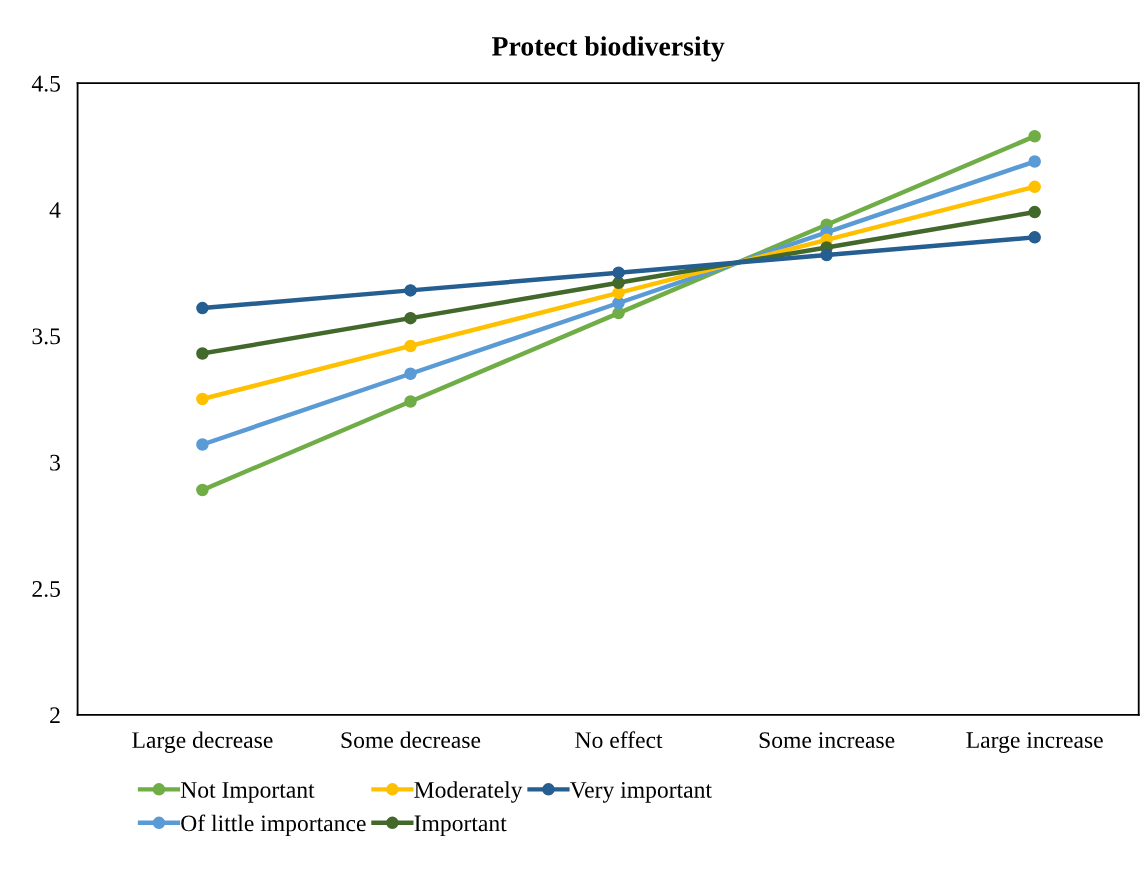 The width and height of the screenshot is (1141, 876). Describe the element at coordinates (619, 740) in the screenshot. I see `x-tick-label: No effect` at that location.